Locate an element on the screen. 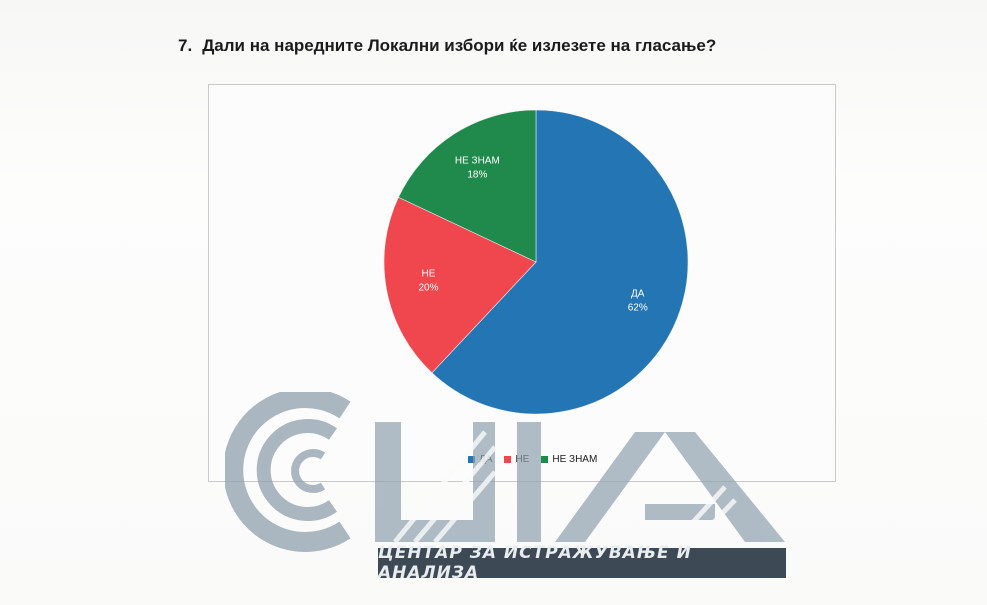 Image resolution: width=987 pixels, height=605 pixels. slice-category-label-da: ДА is located at coordinates (638, 293).